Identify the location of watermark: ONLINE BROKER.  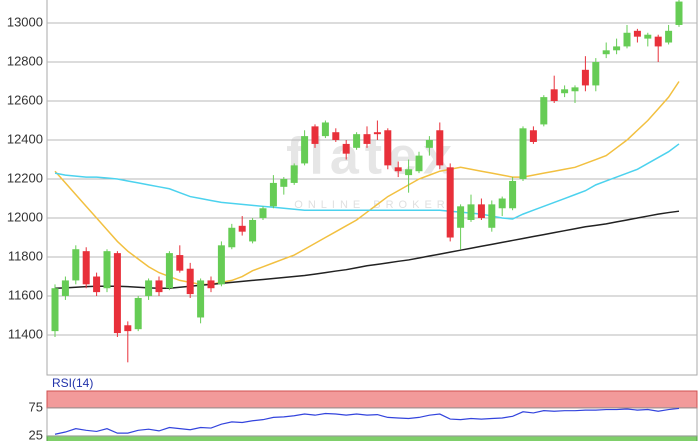
(371, 205).